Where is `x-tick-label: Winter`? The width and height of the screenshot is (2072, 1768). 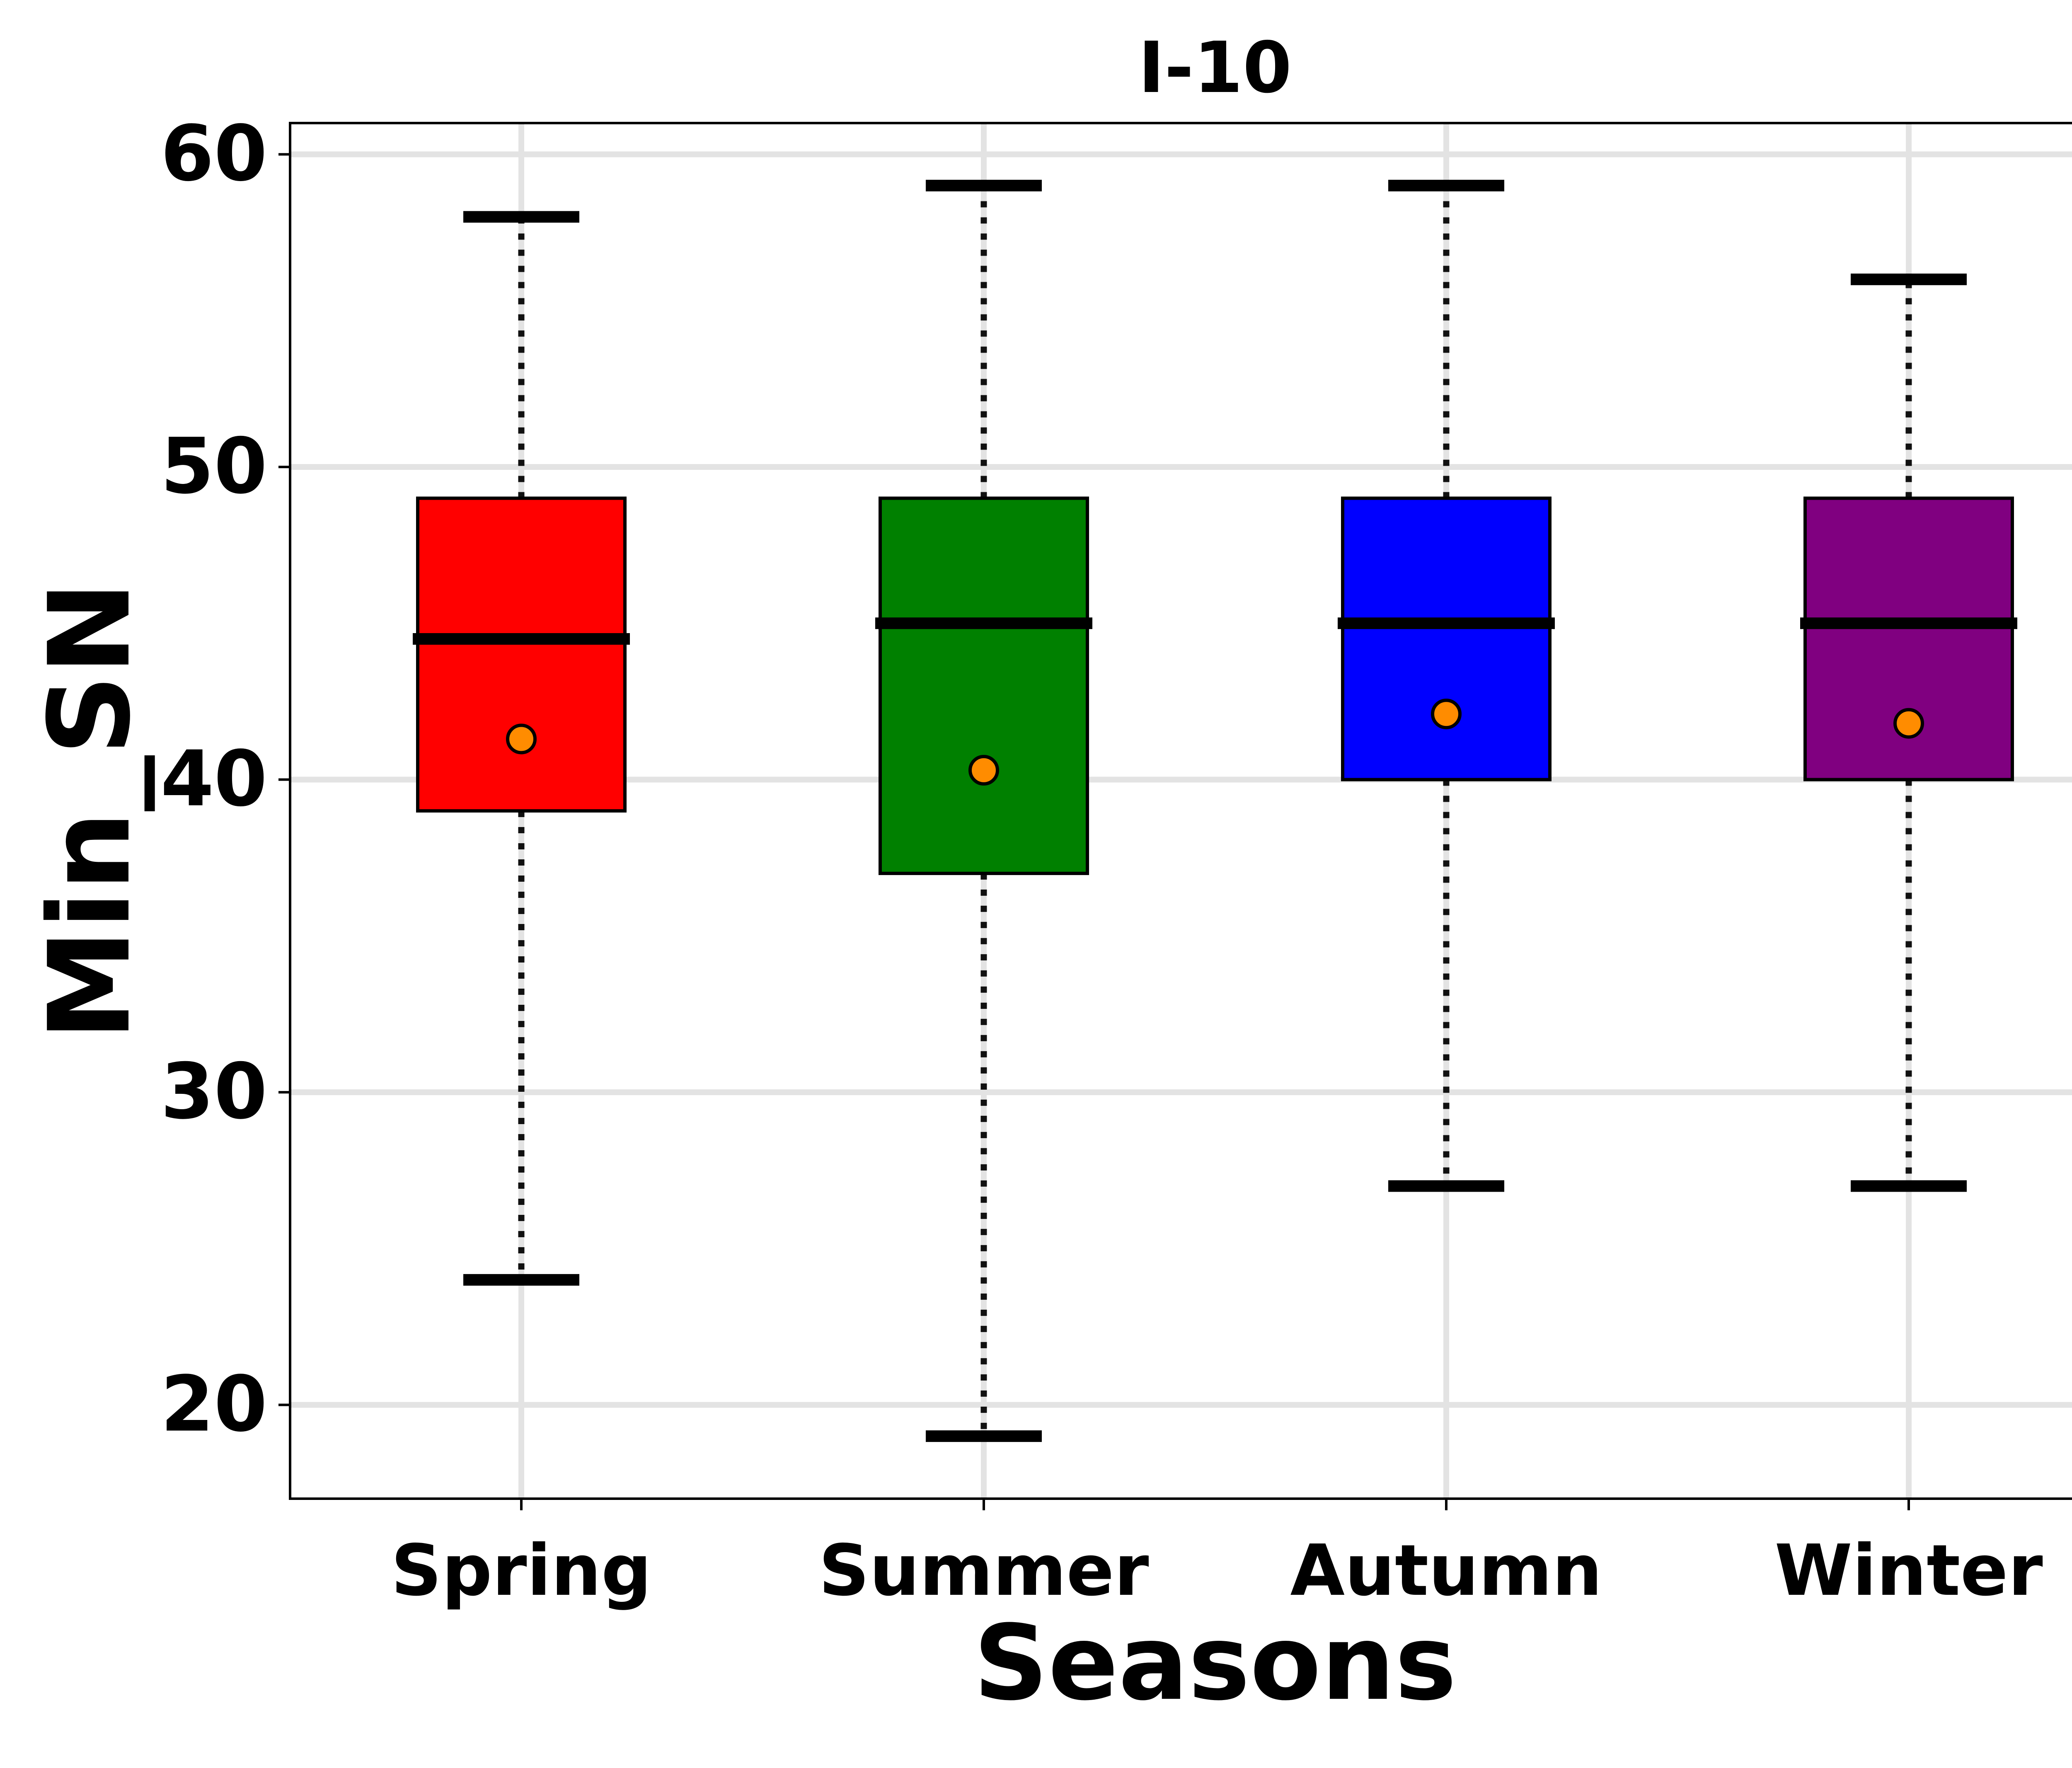
x-tick-label: Winter is located at coordinates (1908, 1571).